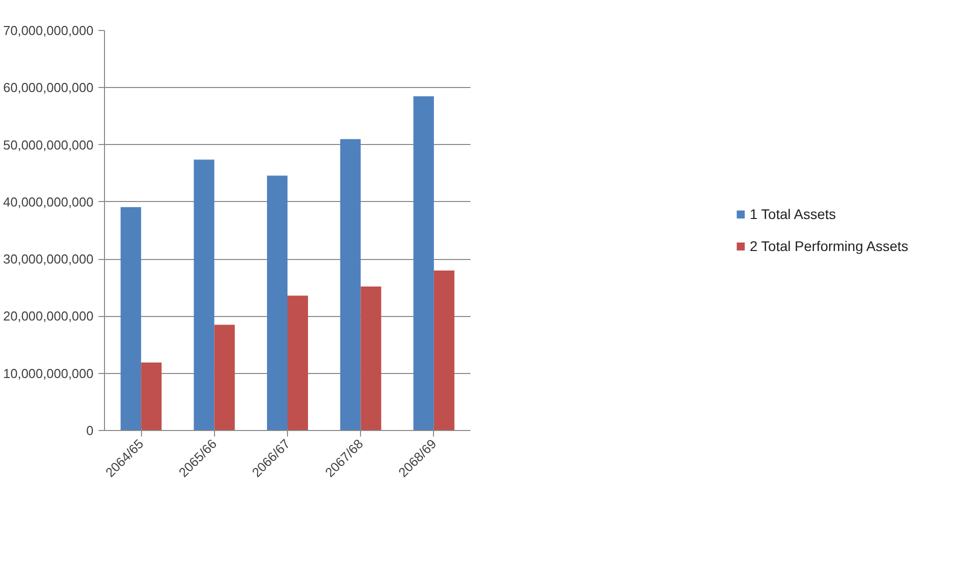 This screenshot has width=956, height=583. What do you see at coordinates (48, 30) in the screenshot?
I see `y-tick-label: 70,000,000,000` at bounding box center [48, 30].